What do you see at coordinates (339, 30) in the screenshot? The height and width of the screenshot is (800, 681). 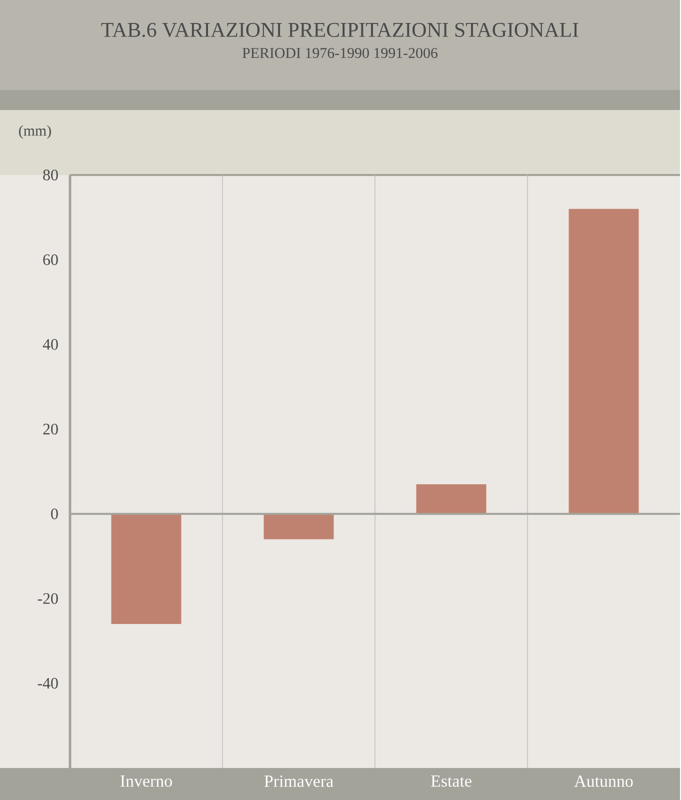 I see `chart-title: TAB.6 VARIAZIONI PRECIPITAZIONI STAGIONALI` at bounding box center [339, 30].